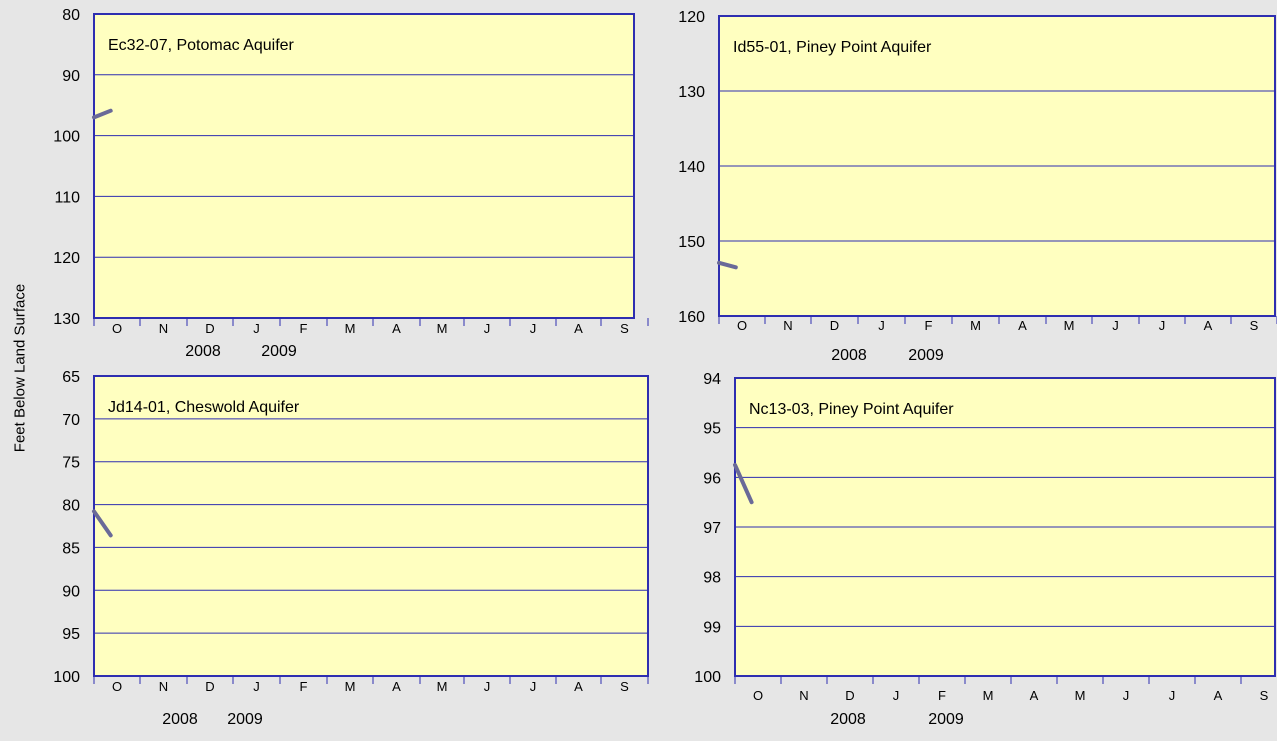 Image resolution: width=1277 pixels, height=741 pixels. What do you see at coordinates (71, 463) in the screenshot?
I see `y-tick-label: 75` at bounding box center [71, 463].